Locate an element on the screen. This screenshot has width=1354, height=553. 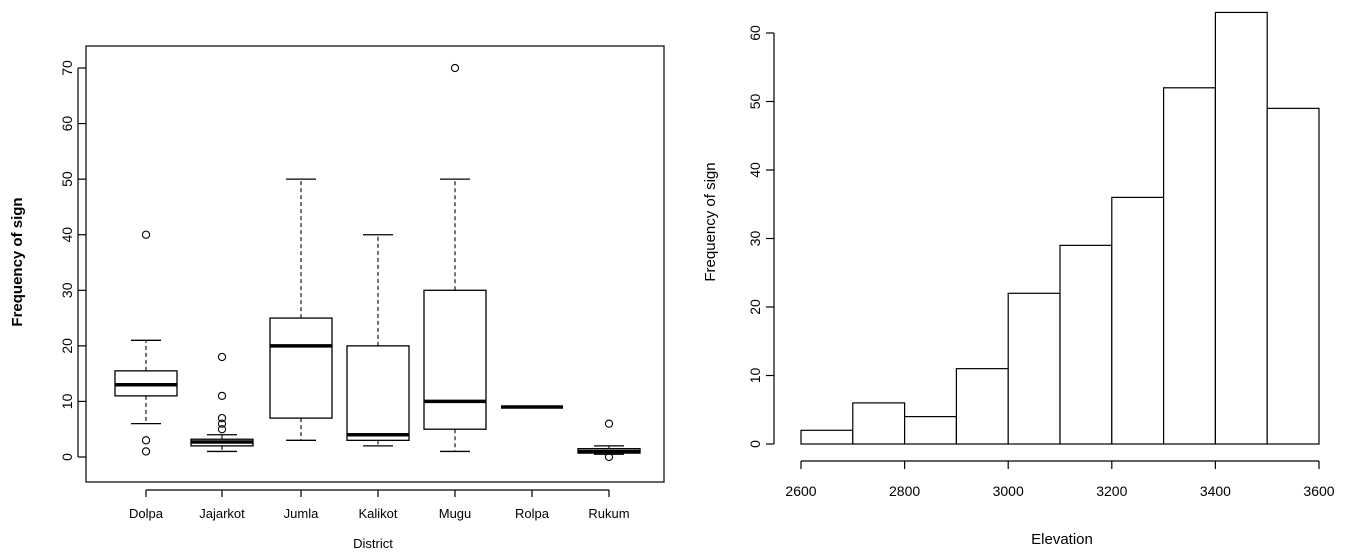
histogram-x-tick-label: 2600 is located at coordinates (800, 491).